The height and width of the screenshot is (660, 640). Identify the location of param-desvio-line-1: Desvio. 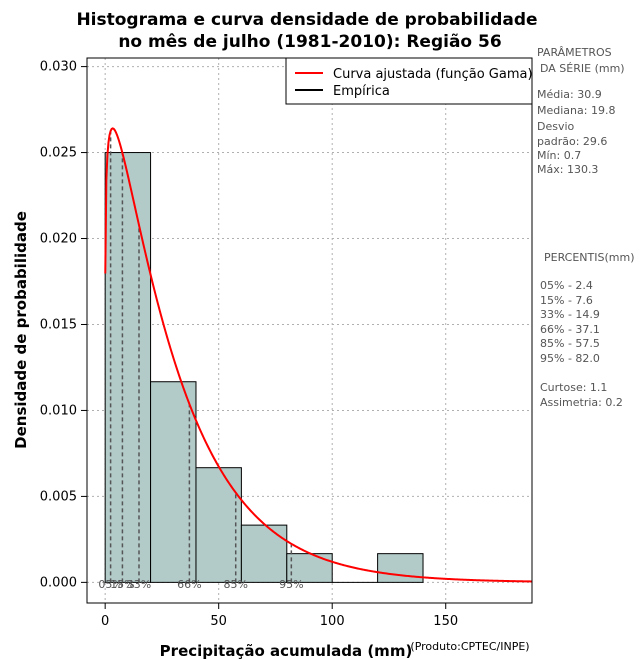
(556, 126).